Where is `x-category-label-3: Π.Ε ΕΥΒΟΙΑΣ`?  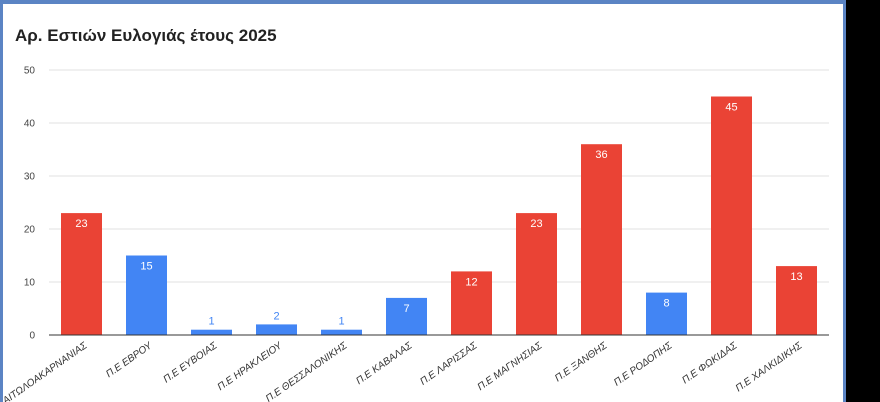
x-category-label-3: Π.Ε ΕΥΒΟΙΑΣ is located at coordinates (191, 363).